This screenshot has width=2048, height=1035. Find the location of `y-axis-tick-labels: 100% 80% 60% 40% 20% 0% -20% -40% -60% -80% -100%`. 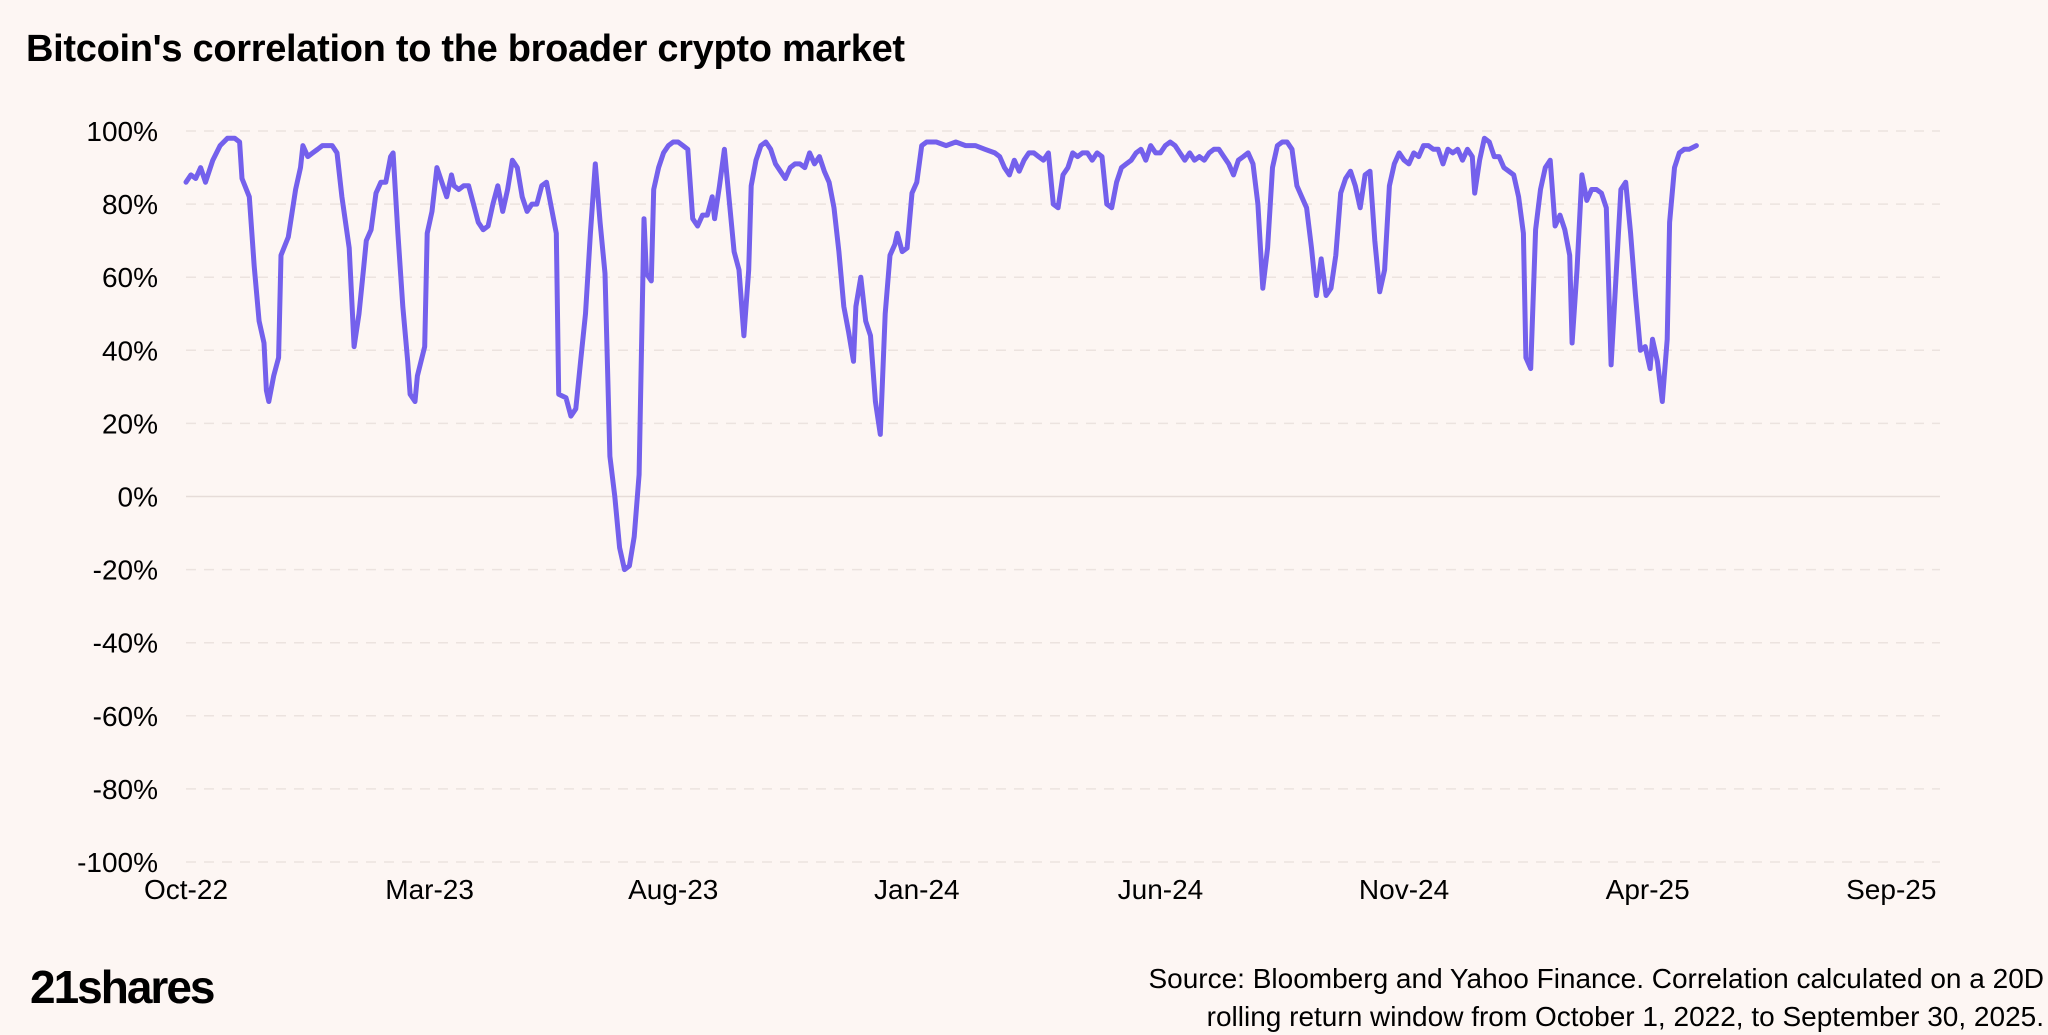

y-axis-tick-labels: 100% 80% 60% 40% 20% 0% -20% -40% -60% -80% -100% is located at coordinates (117, 497).